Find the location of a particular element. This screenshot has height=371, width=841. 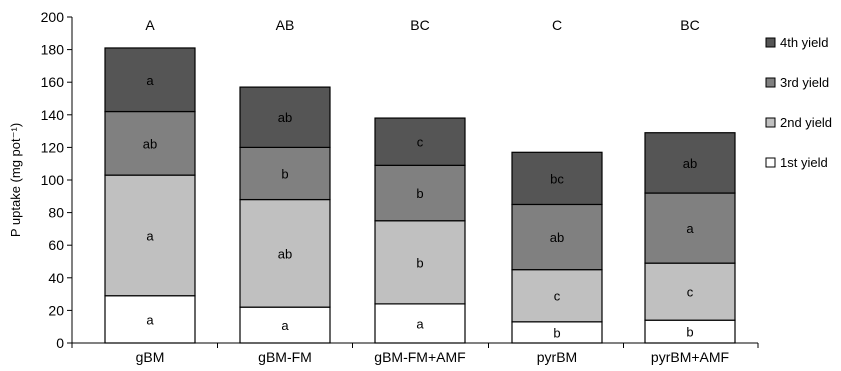

legend: 4th yield 3rd yield 2nd yield 1st yield is located at coordinates (798, 102).